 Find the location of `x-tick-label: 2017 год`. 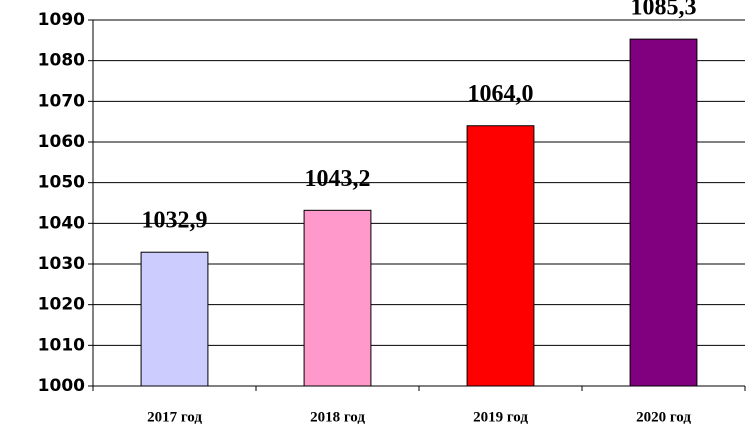

x-tick-label: 2017 год is located at coordinates (174, 417).